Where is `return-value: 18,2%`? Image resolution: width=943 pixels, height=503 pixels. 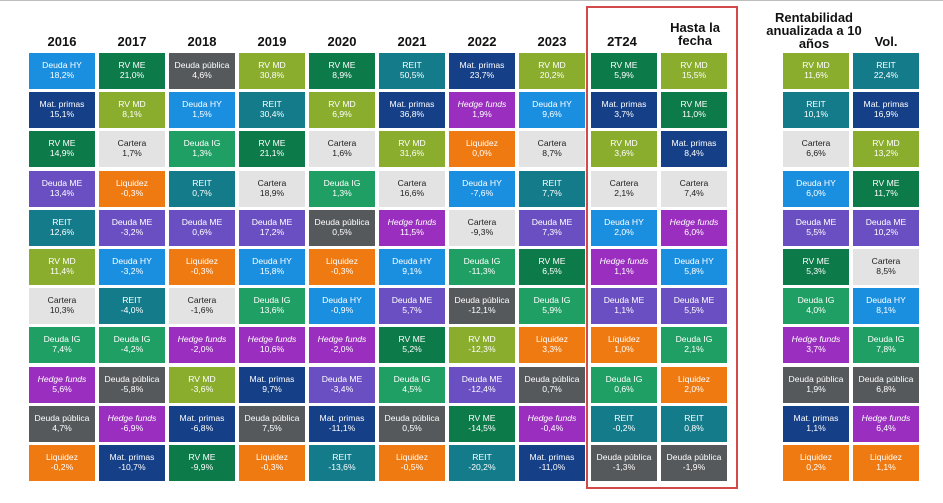
return-value: 18,2% is located at coordinates (62, 75).